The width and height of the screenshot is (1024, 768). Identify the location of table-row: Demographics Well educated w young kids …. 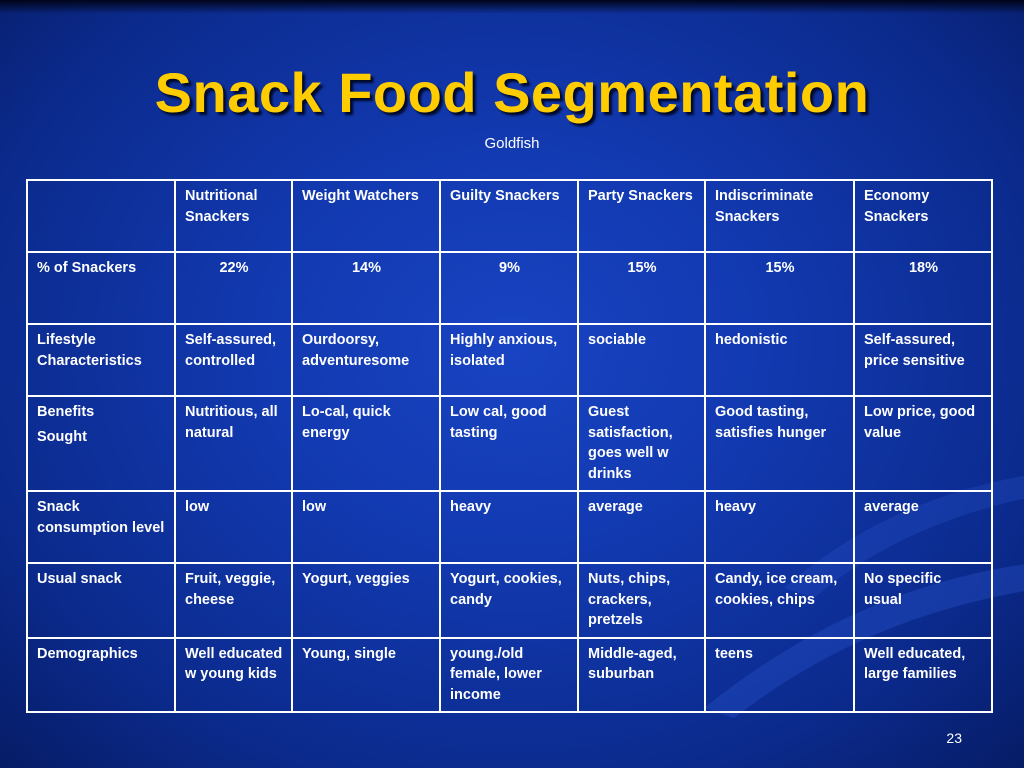
(509, 674).